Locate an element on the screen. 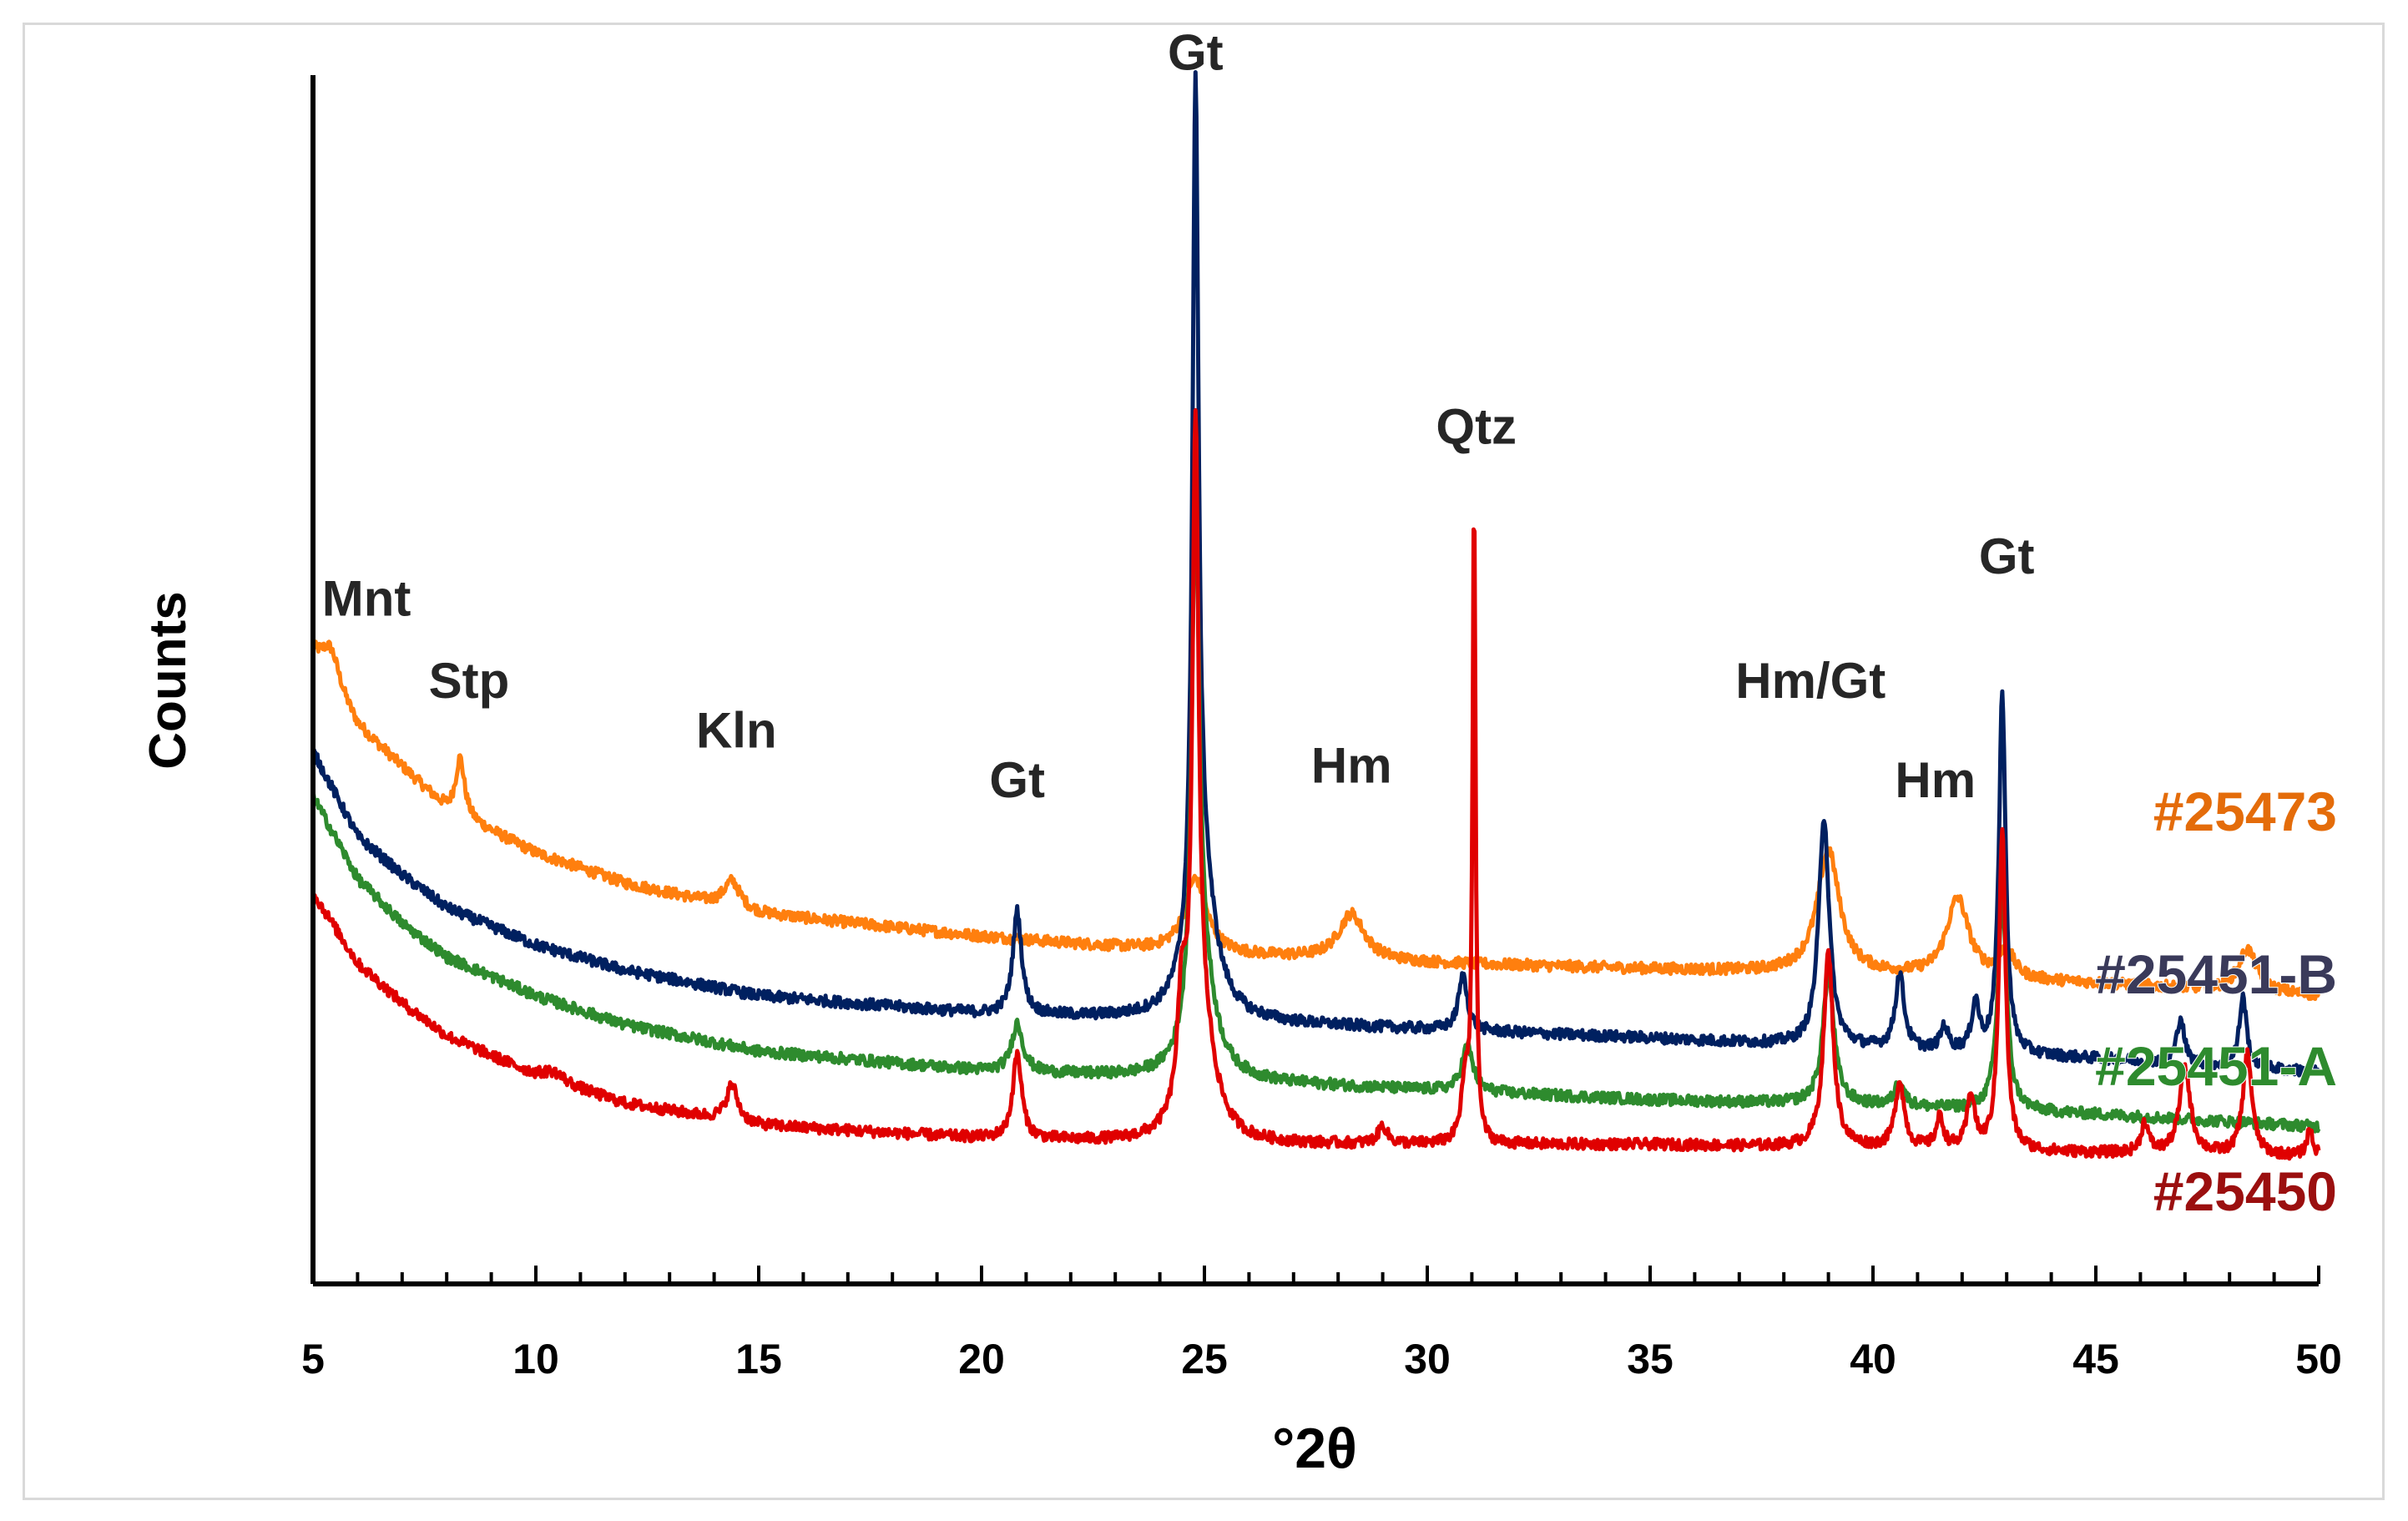 The width and height of the screenshot is (2408, 1521). peak-label-9: Gt is located at coordinates (2007, 556).